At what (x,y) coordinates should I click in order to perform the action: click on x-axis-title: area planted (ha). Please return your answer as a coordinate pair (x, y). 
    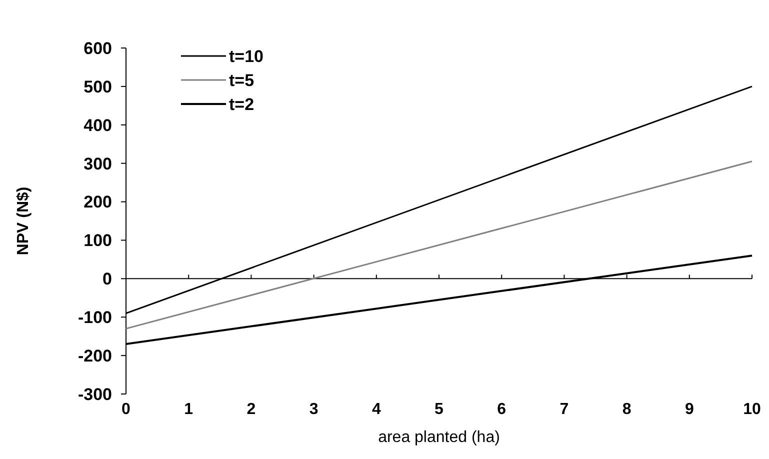
    Looking at the image, I should click on (439, 437).